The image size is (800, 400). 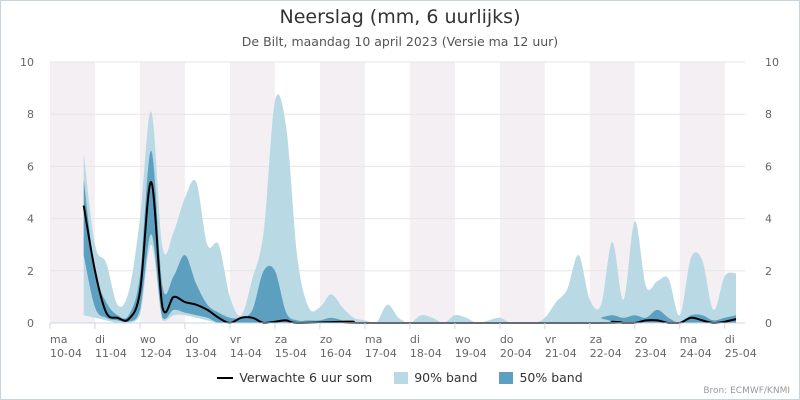 What do you see at coordinates (768, 166) in the screenshot?
I see `y-tick-label-right: 6` at bounding box center [768, 166].